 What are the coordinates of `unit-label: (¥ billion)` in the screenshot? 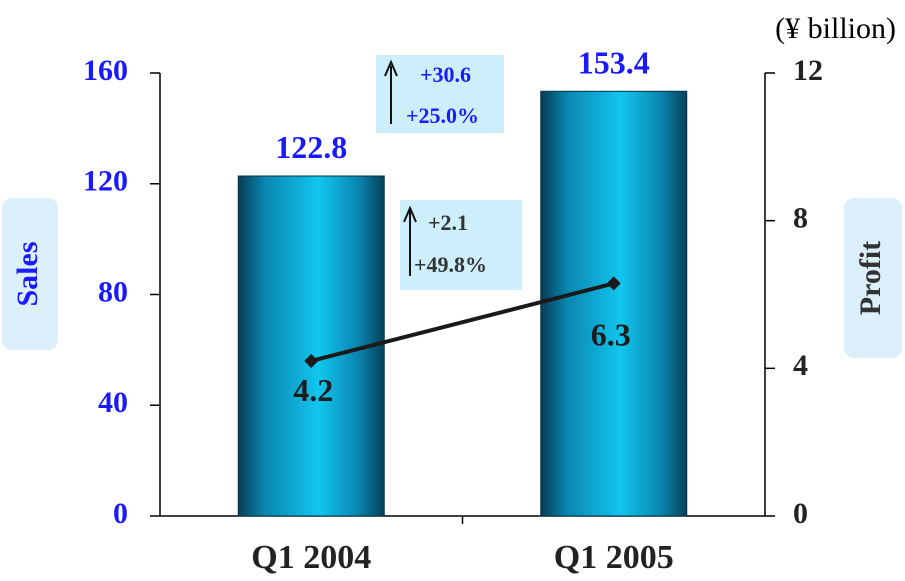 It's located at (835, 28).